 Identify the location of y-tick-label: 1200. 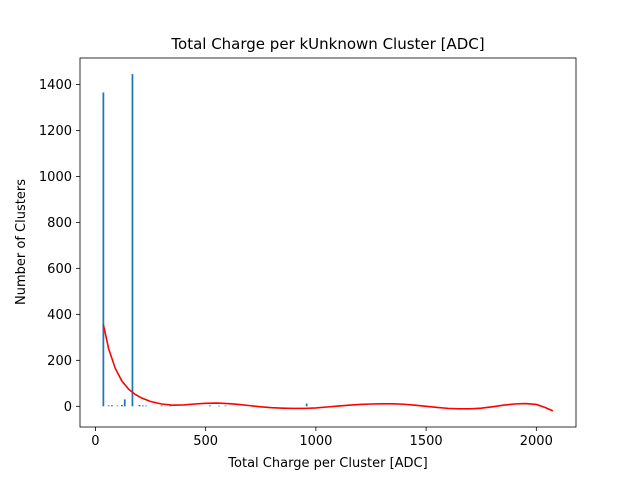
(55, 131).